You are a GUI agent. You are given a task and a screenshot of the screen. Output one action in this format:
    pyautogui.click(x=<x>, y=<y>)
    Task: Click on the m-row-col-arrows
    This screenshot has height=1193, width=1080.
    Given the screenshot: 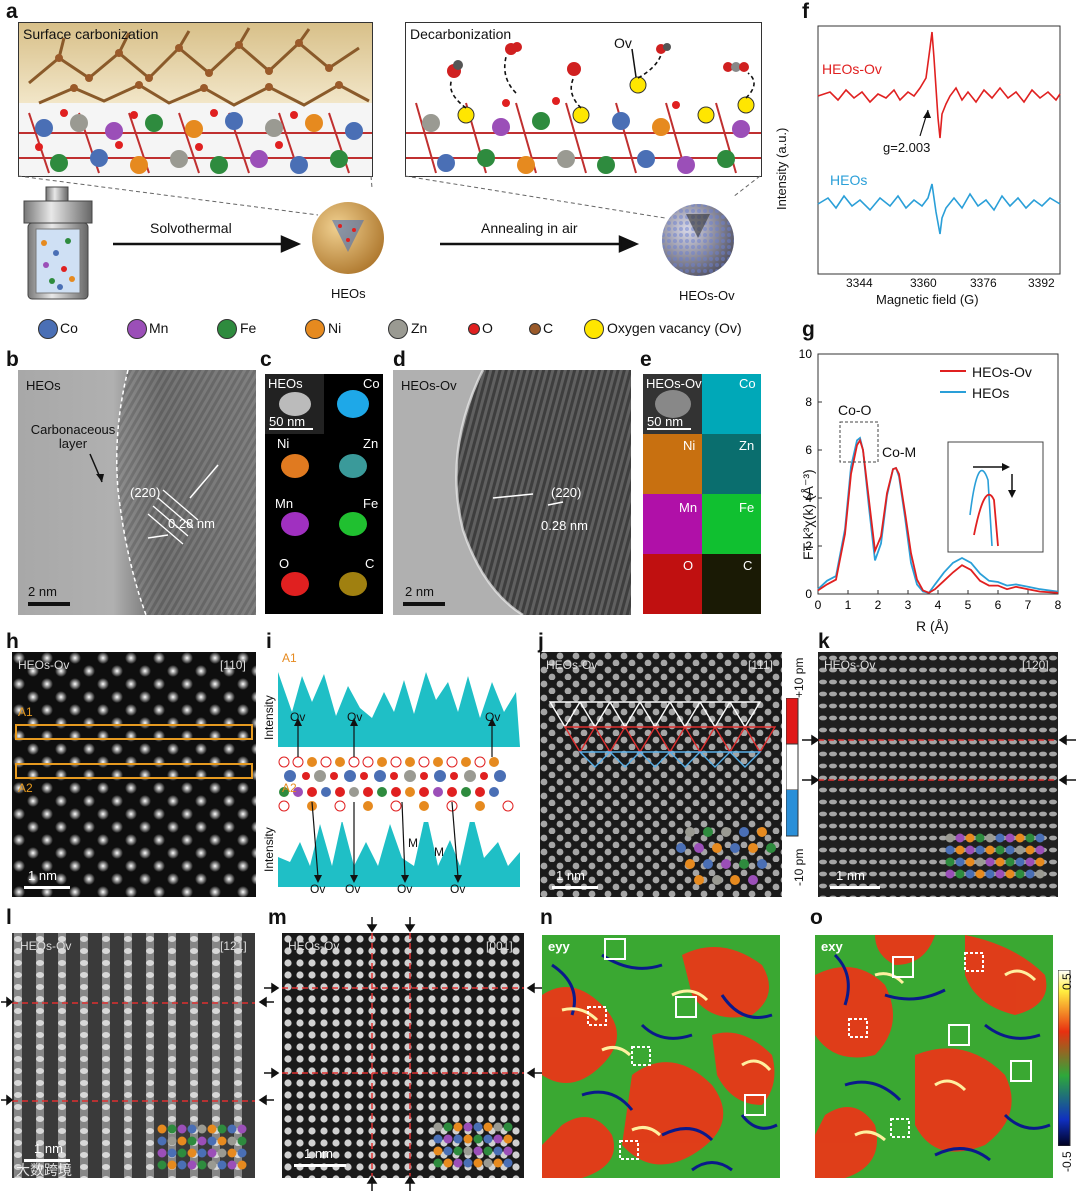 What is the action you would take?
    pyautogui.click(x=403, y=1054)
    